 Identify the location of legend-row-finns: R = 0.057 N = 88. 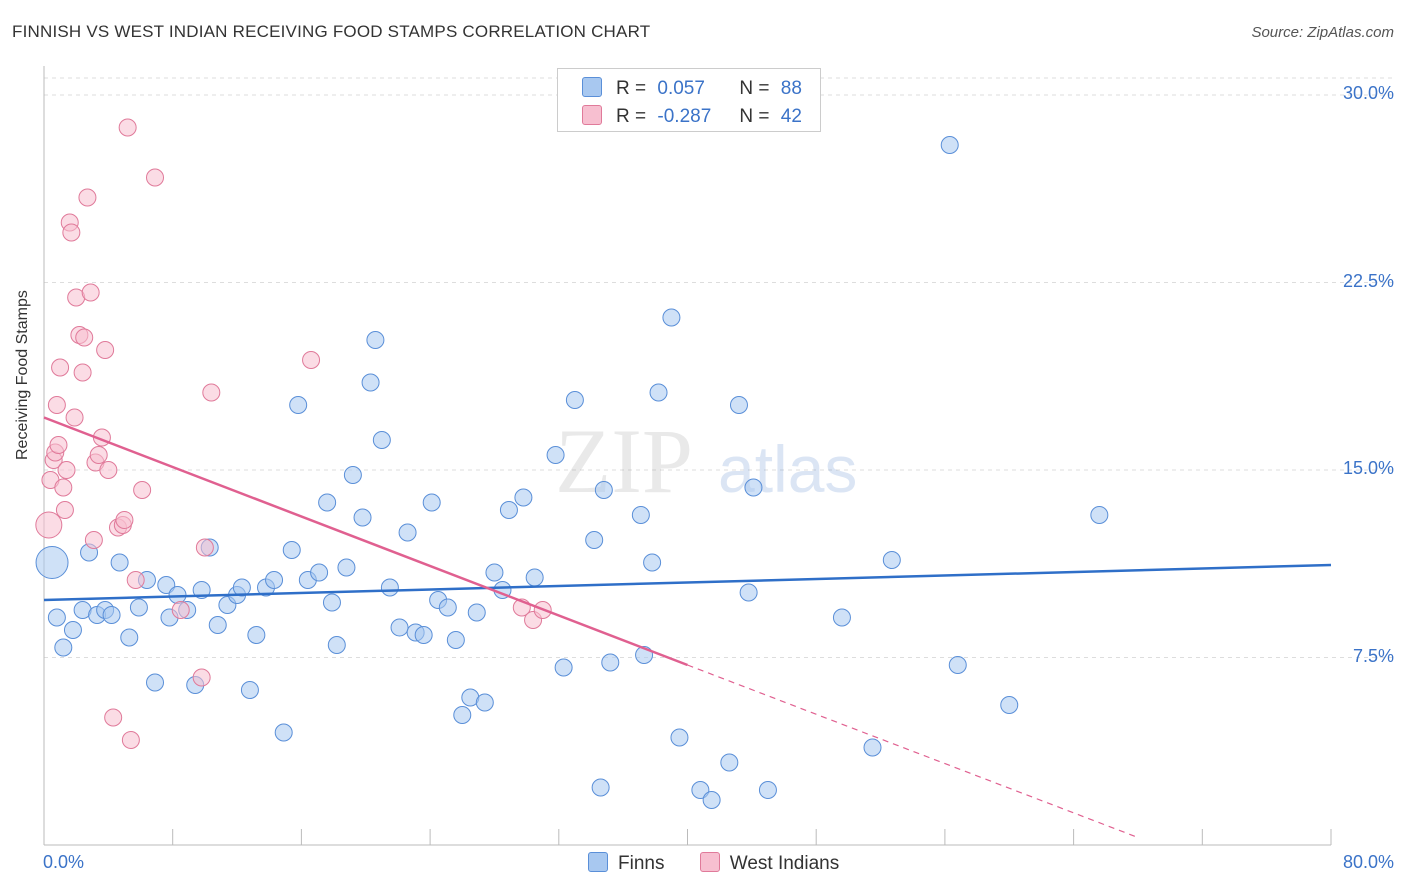
(692, 89).